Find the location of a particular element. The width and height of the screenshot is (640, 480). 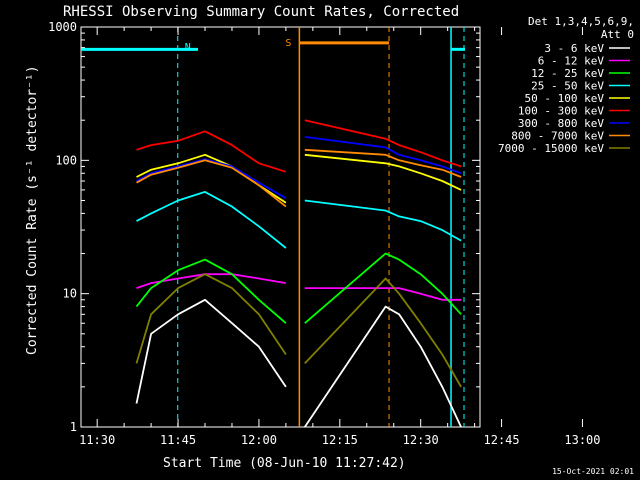

legend-header-line-1: Det 1,3,4,5,6,9, is located at coordinates (581, 21).